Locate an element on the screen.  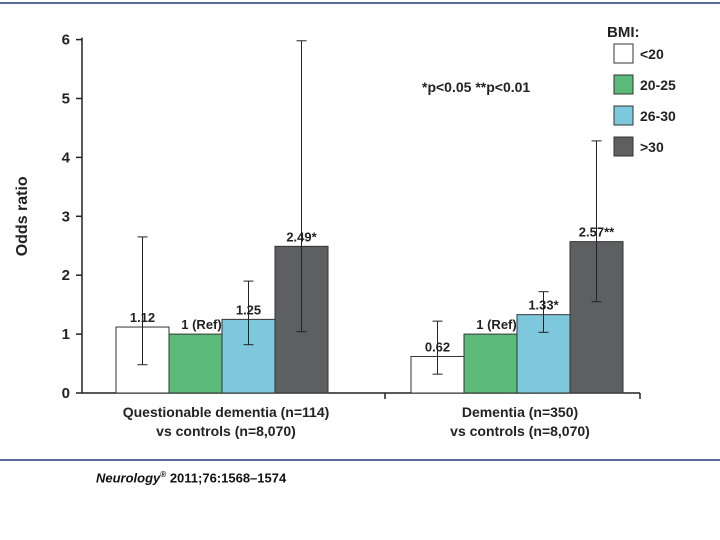
legend-label: 26-30 is located at coordinates (658, 116).